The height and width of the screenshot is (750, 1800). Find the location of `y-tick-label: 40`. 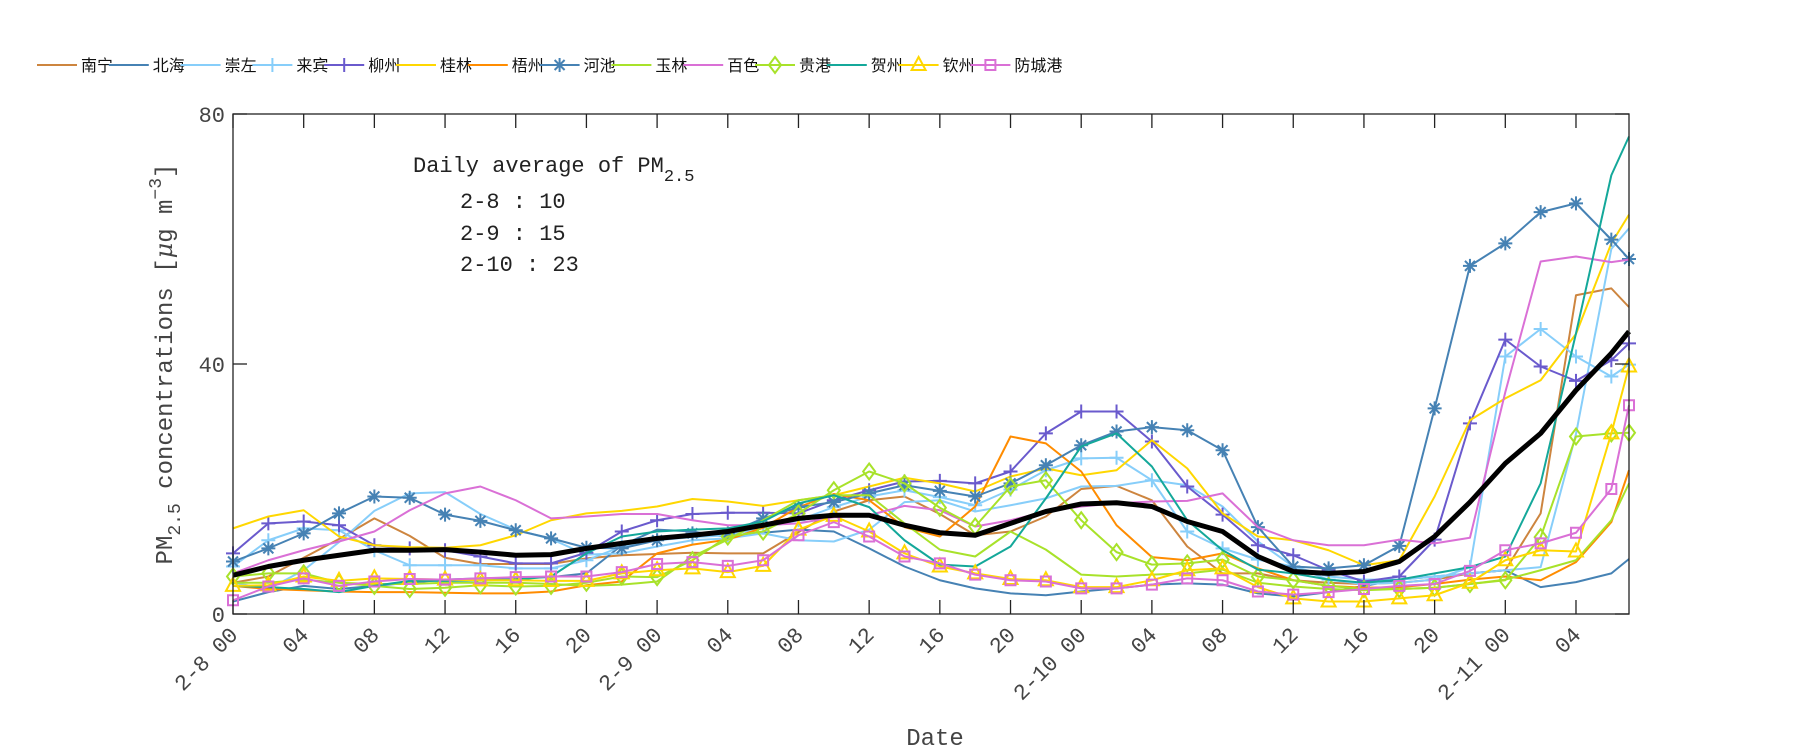

y-tick-label: 40 is located at coordinates (212, 366).